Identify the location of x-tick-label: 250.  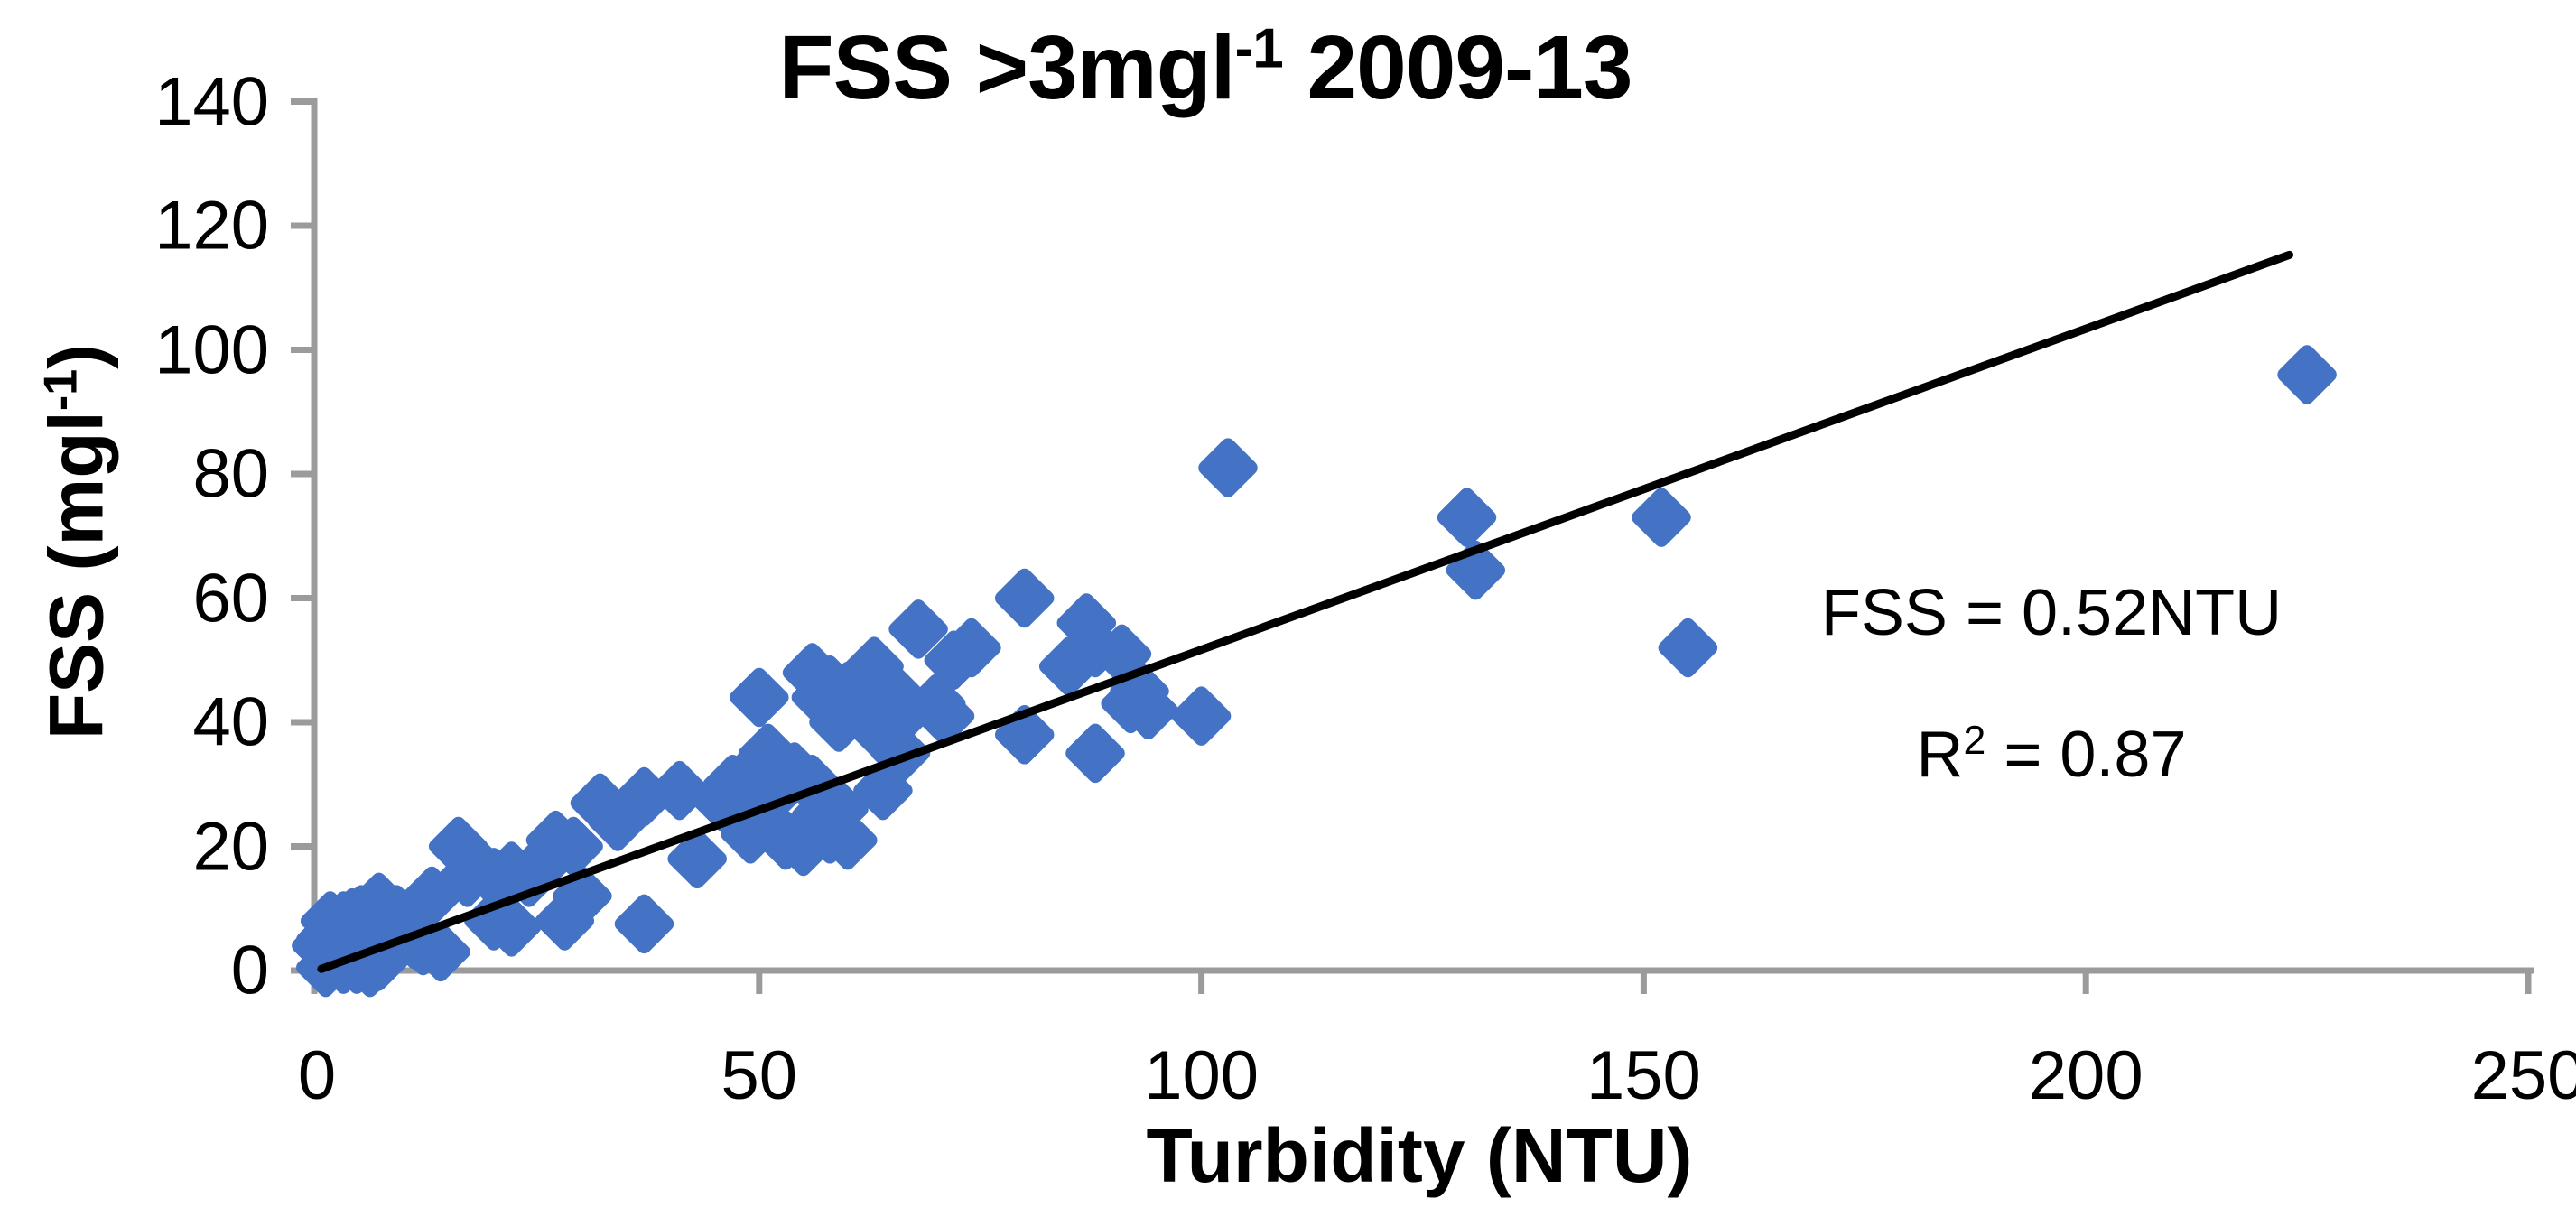
(2523, 1075).